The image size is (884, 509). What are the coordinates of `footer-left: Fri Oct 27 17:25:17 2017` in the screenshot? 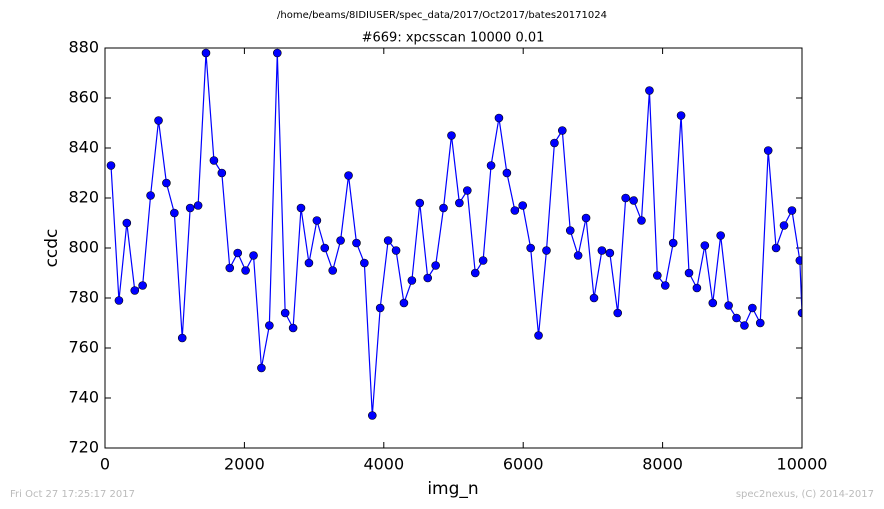 It's located at (72, 494).